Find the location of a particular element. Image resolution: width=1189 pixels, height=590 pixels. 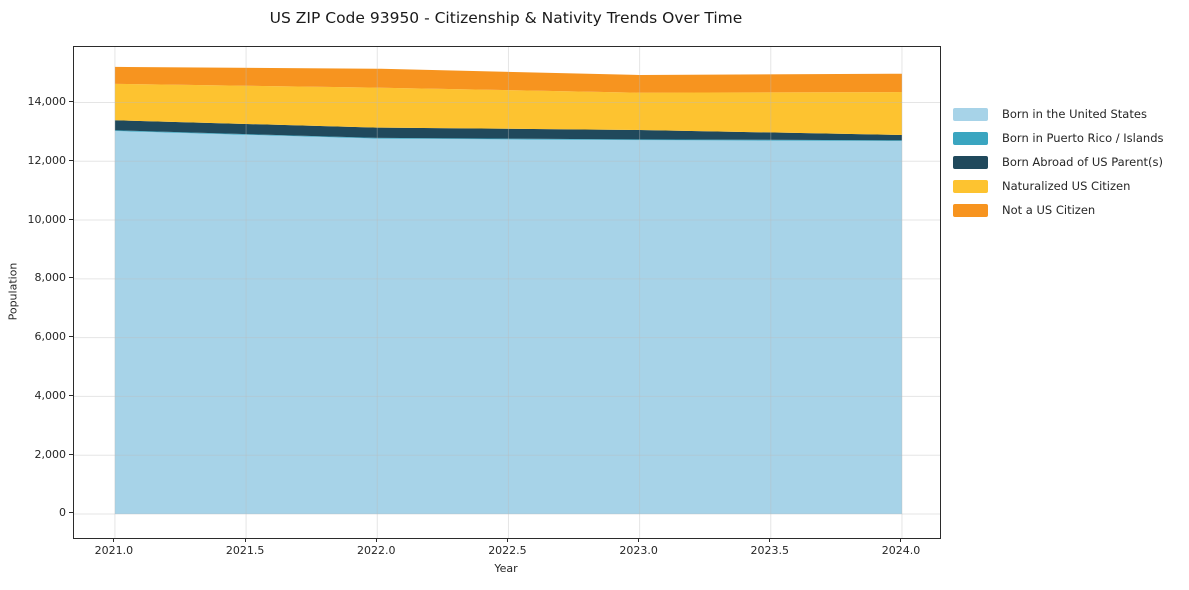

x-tick-label: 2022.5 is located at coordinates (507, 550).